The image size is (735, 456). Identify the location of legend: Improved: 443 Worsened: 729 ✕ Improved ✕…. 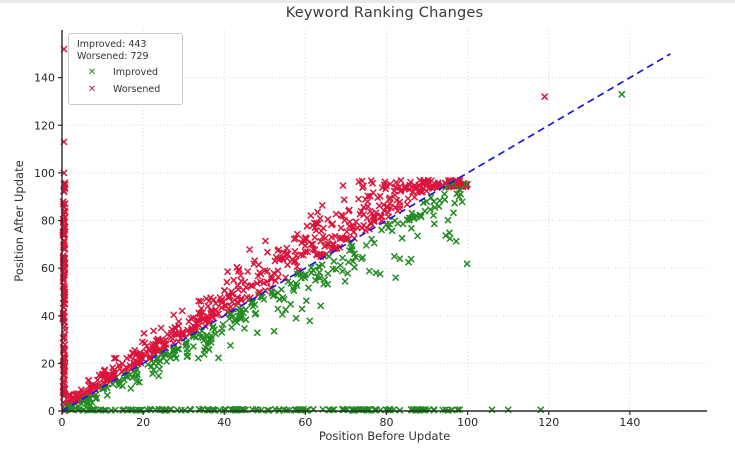
(125, 69).